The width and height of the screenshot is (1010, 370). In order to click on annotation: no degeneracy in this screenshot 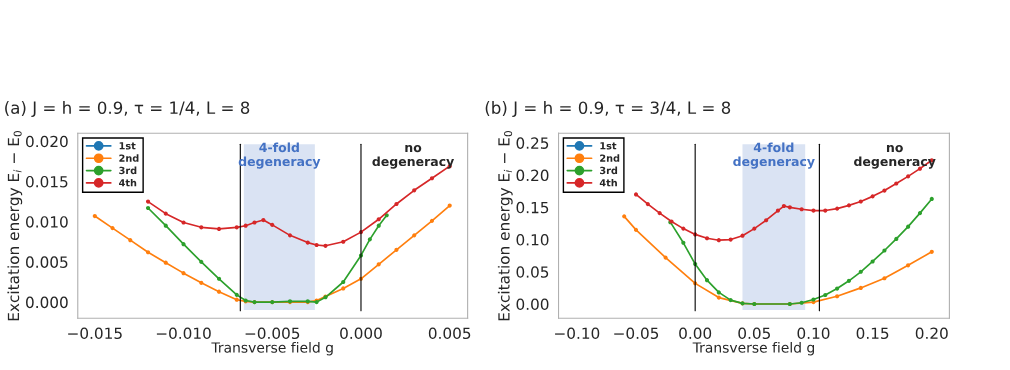, I will do `click(413, 156)`.